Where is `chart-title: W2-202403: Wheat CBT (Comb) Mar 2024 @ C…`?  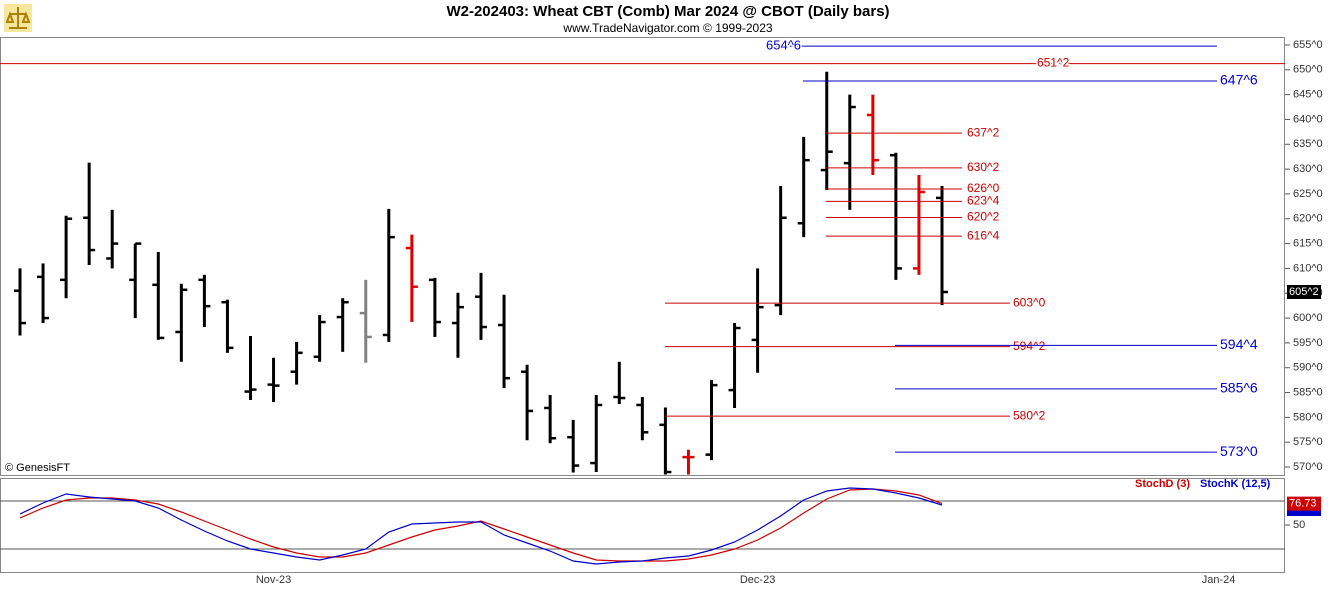 chart-title: W2-202403: Wheat CBT (Comb) Mar 2024 @ C… is located at coordinates (667, 11).